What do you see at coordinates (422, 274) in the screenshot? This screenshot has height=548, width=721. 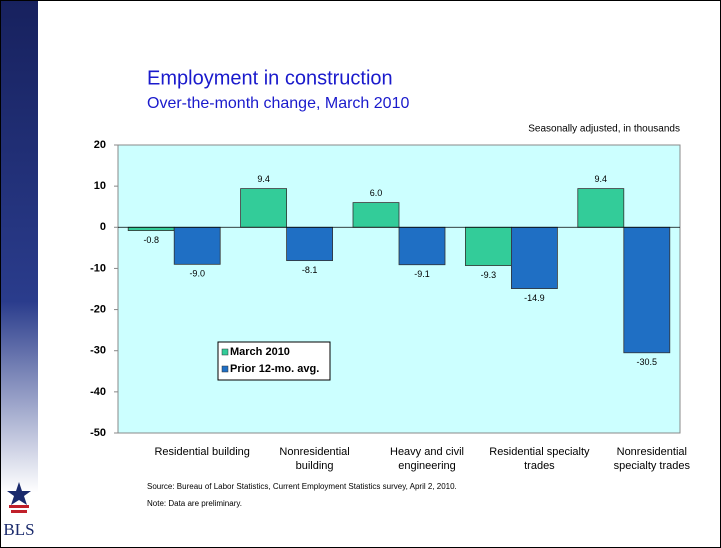 I see `data-label: -9.1` at bounding box center [422, 274].